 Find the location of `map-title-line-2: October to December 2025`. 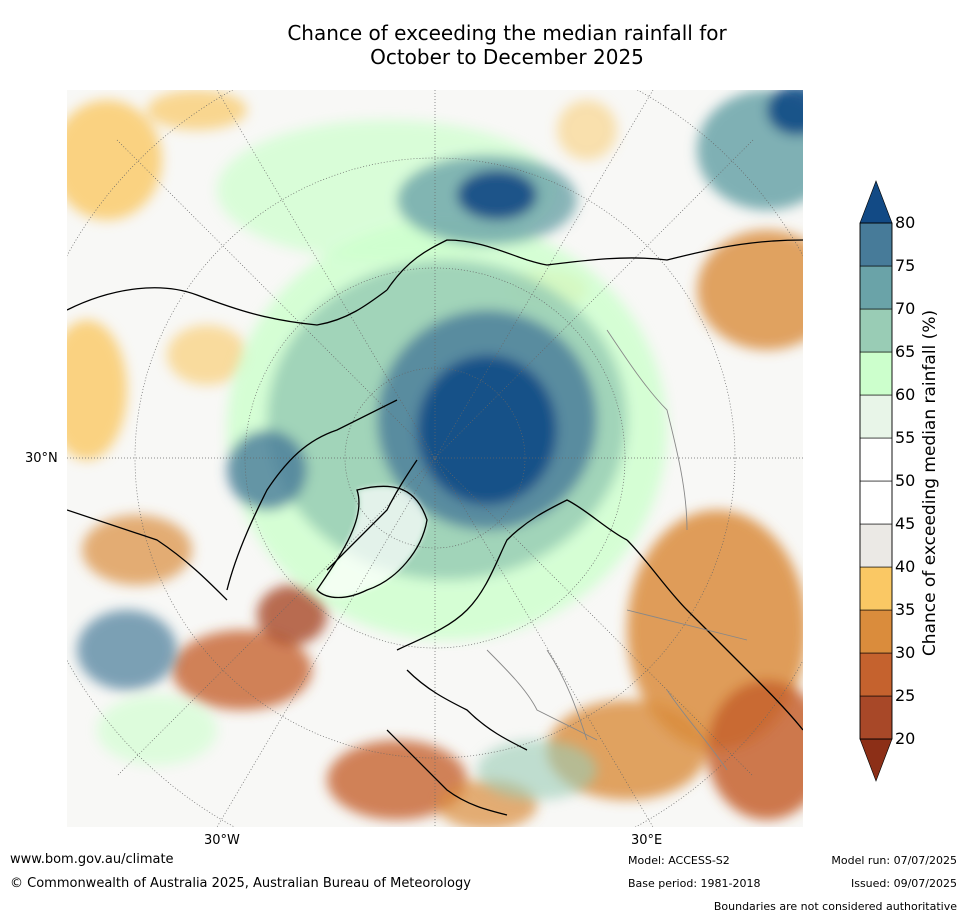

map-title-line-2: October to December 2025 is located at coordinates (507, 57).